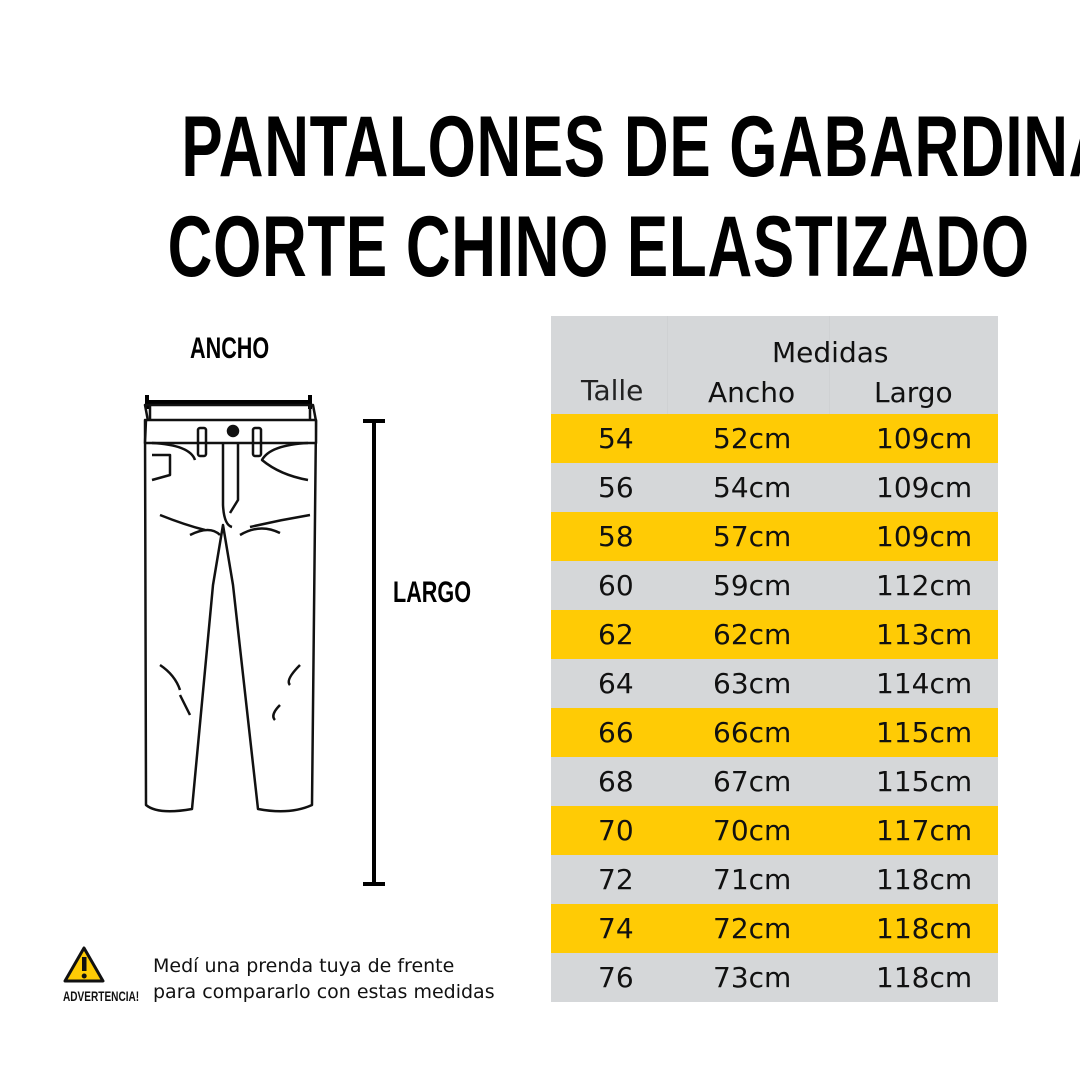 This screenshot has width=1080, height=1080. What do you see at coordinates (616, 683) in the screenshot?
I see `cell-talle: 64` at bounding box center [616, 683].